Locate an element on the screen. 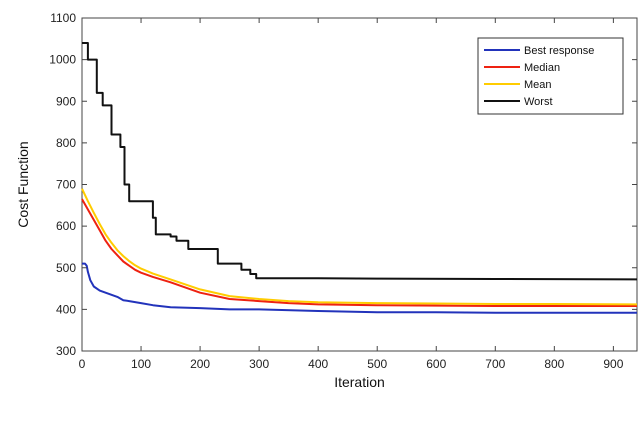 This screenshot has height=434, width=638. x-axis-title: Iteration is located at coordinates (359, 382).